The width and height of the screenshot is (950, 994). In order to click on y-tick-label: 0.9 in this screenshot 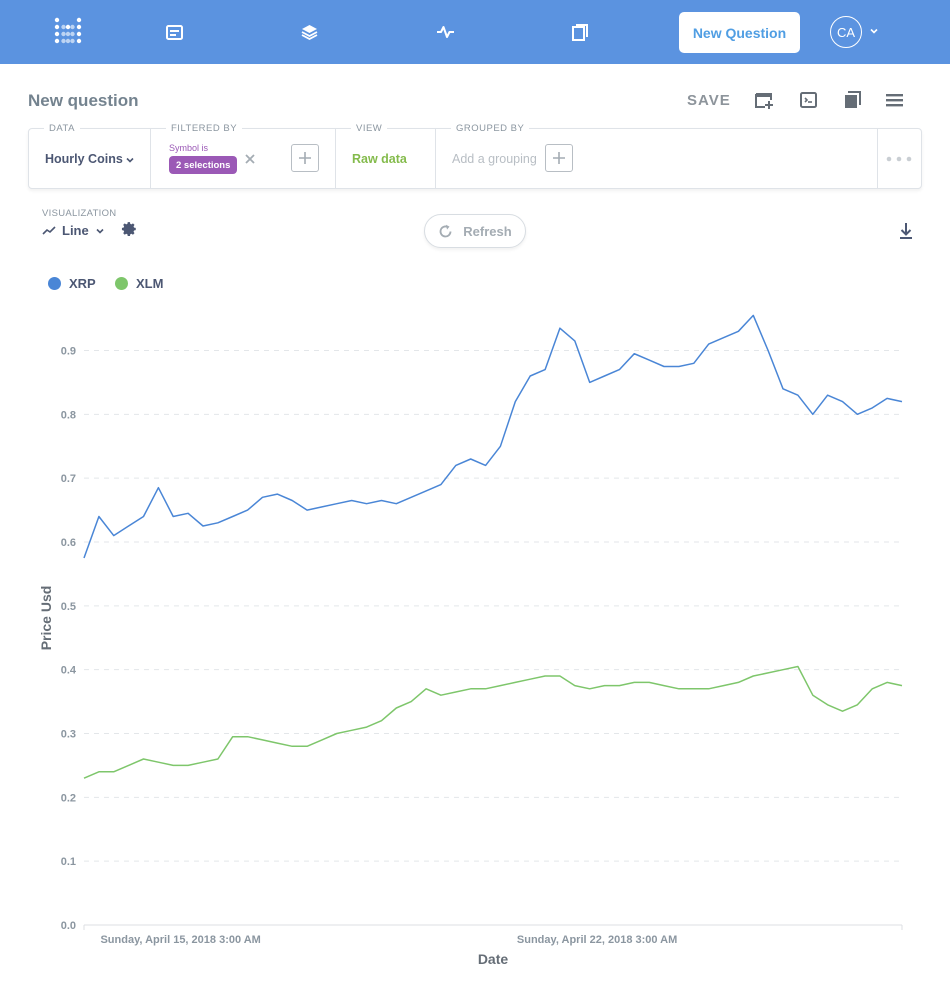, I will do `click(68, 352)`.